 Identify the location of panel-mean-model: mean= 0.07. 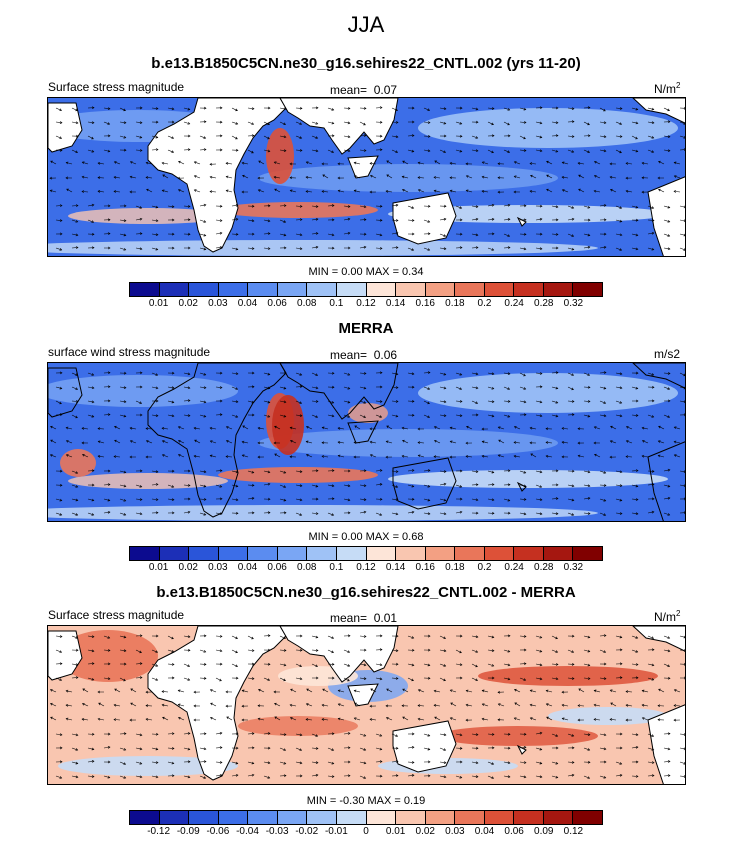
(363, 90).